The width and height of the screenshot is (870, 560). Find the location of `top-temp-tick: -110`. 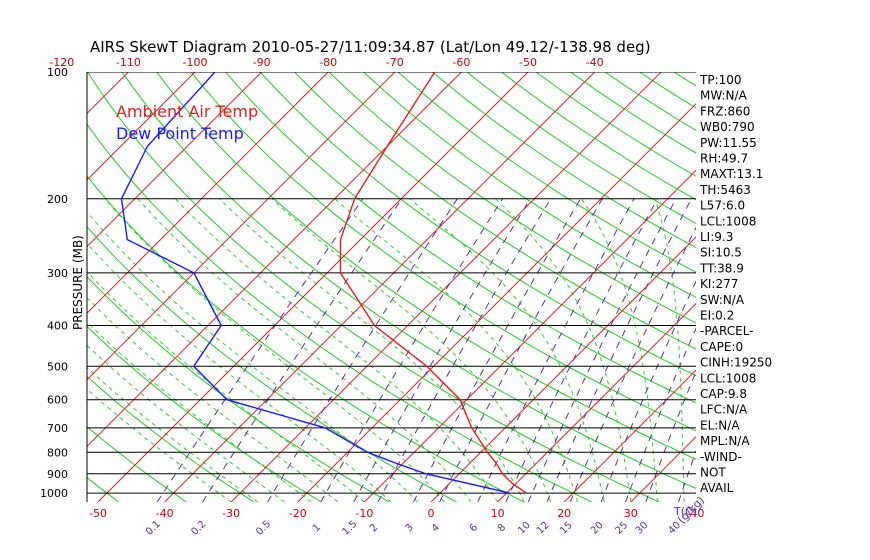

top-temp-tick: -110 is located at coordinates (128, 62).